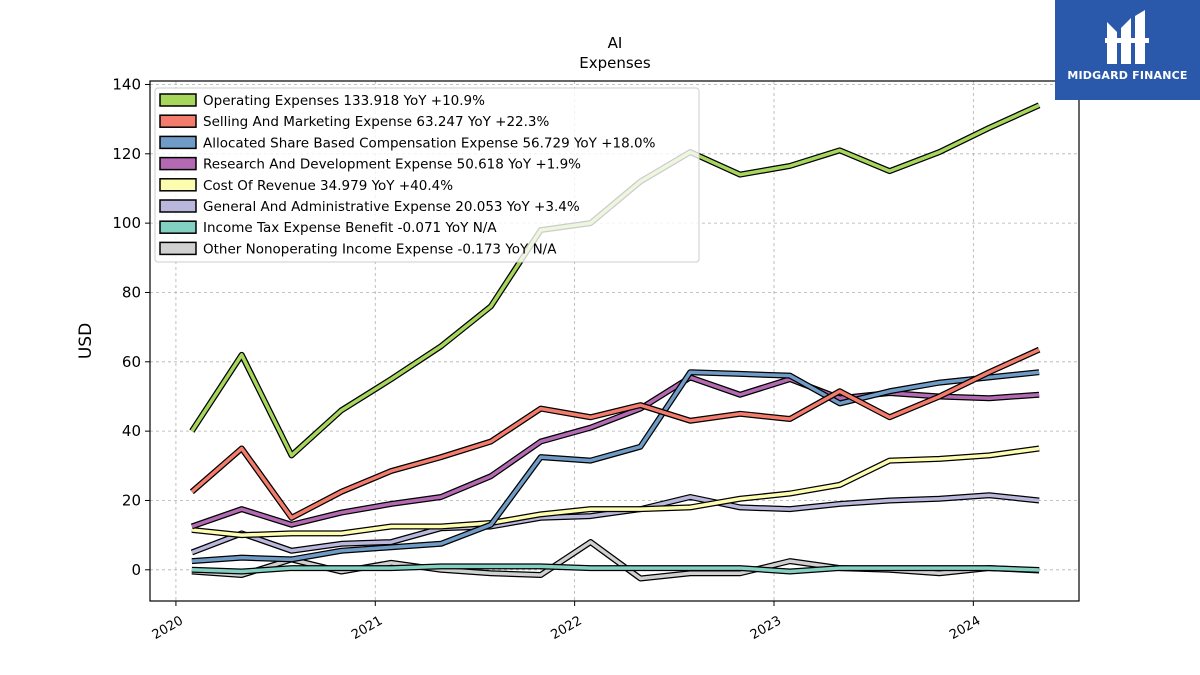 The height and width of the screenshot is (675, 1200). Describe the element at coordinates (766, 628) in the screenshot. I see `x-tick-label: 2023` at that location.